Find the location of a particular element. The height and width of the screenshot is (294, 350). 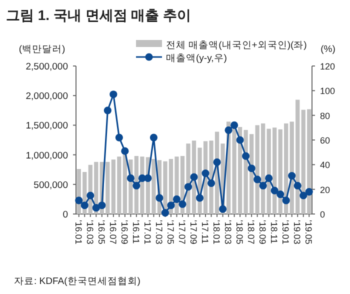

y-tick-label: 2,500,000 is located at coordinates (47, 67).